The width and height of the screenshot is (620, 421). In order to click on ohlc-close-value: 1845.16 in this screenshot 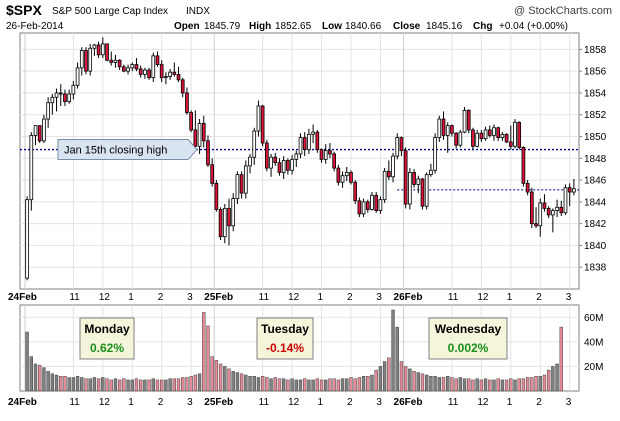, I will do `click(444, 26)`.